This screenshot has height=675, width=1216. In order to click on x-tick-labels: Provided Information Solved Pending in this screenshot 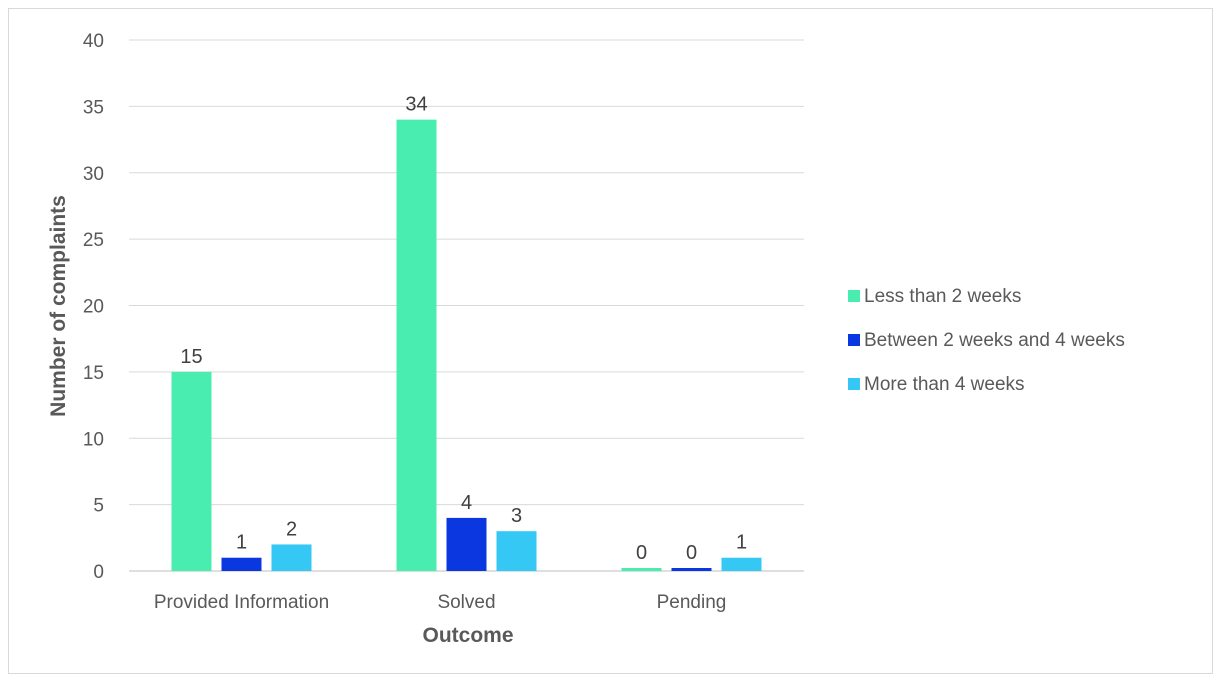, I will do `click(440, 602)`.